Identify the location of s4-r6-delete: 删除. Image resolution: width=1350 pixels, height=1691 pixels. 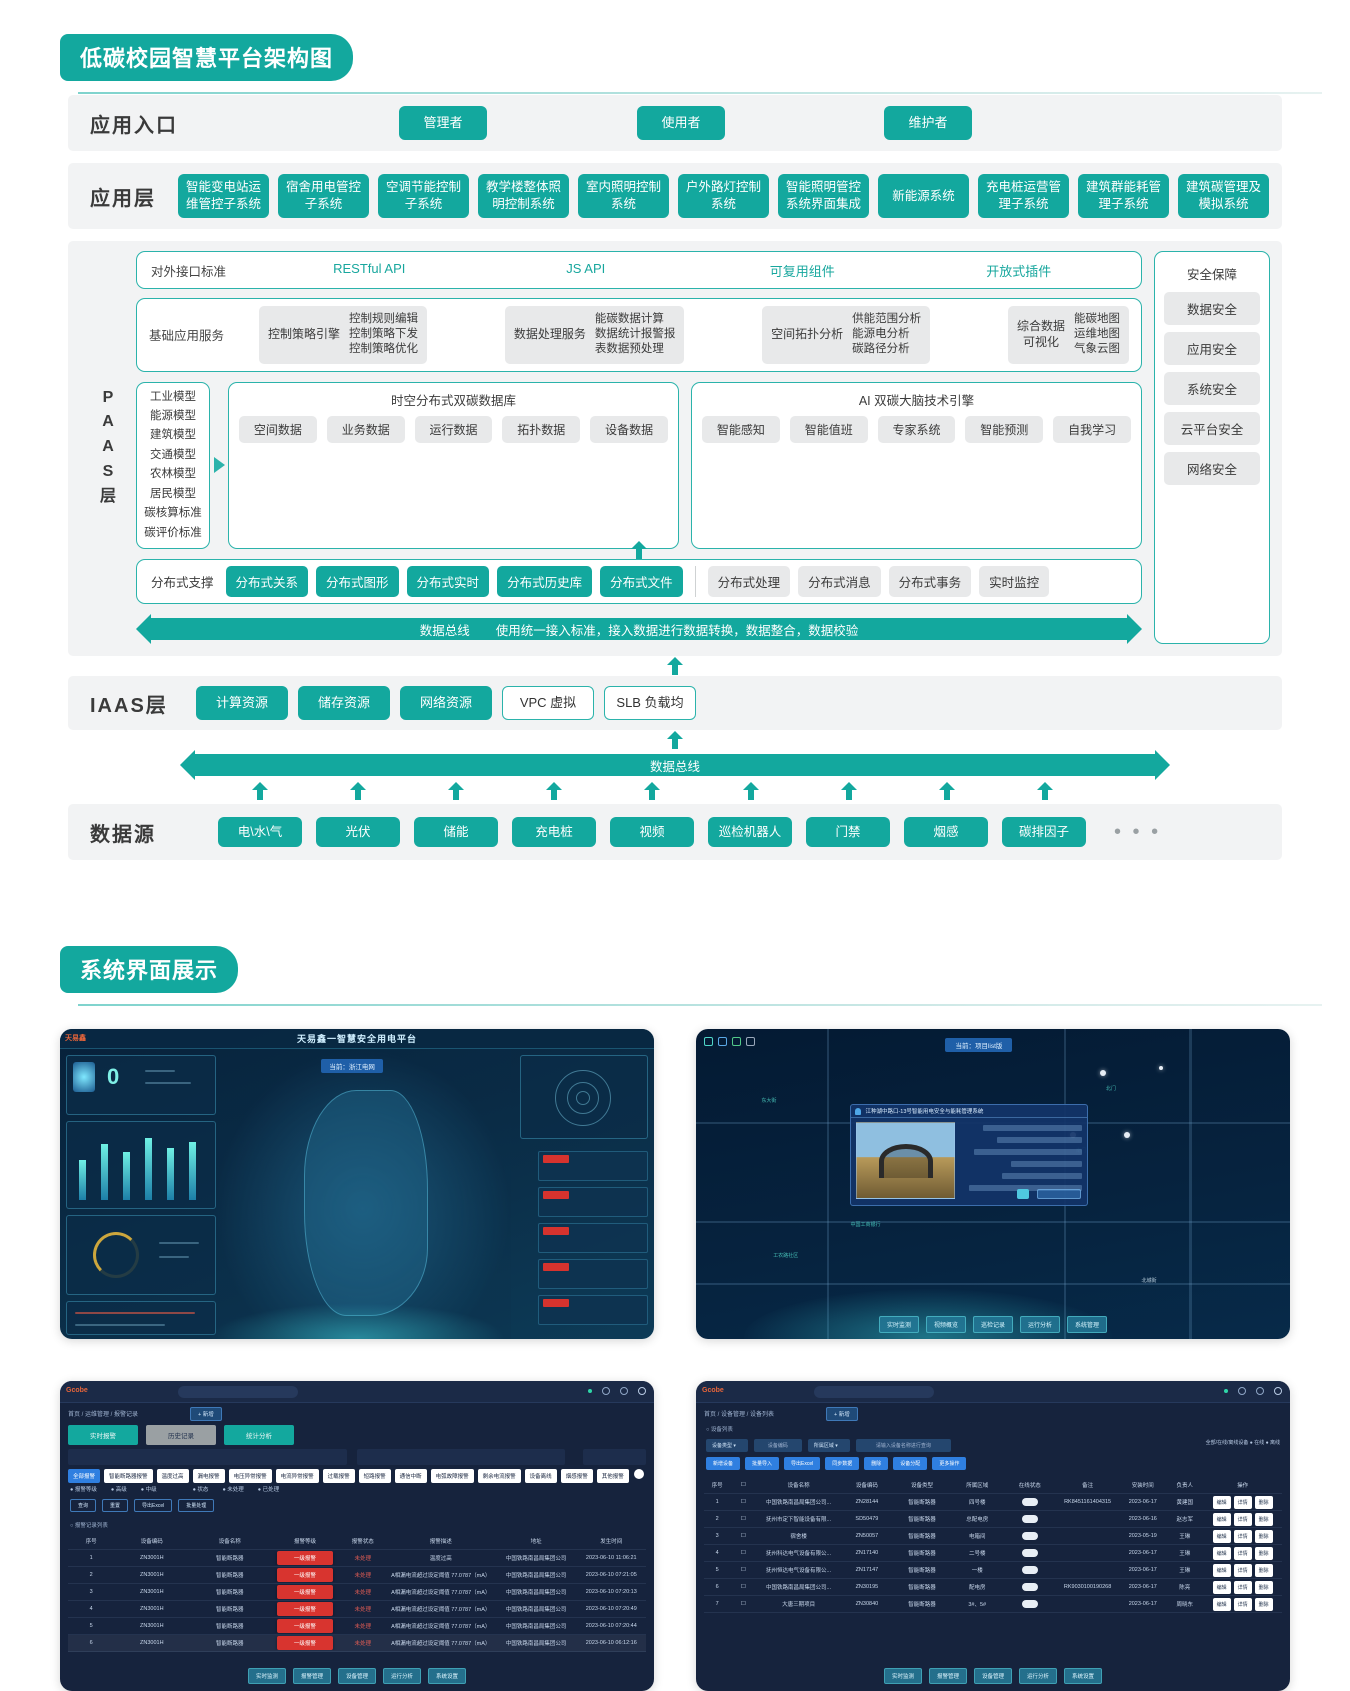
(1263, 1587).